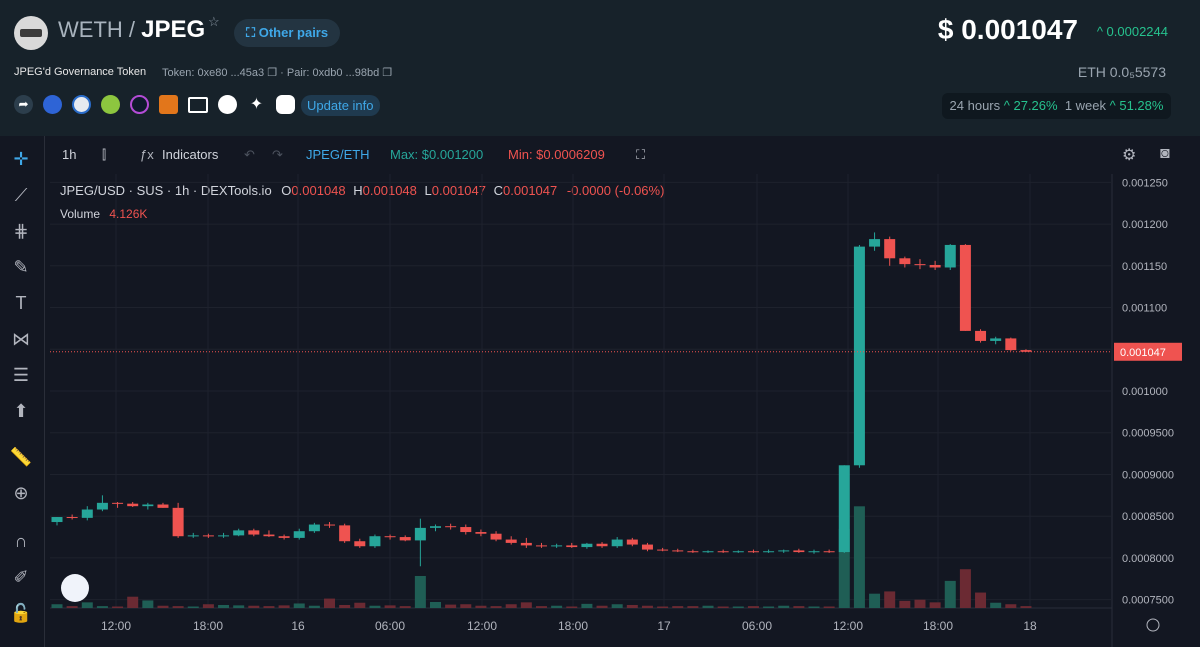 The image size is (1200, 647). Describe the element at coordinates (338, 154) in the screenshot. I see `pair-switch-button: JPEG/ETH` at that location.